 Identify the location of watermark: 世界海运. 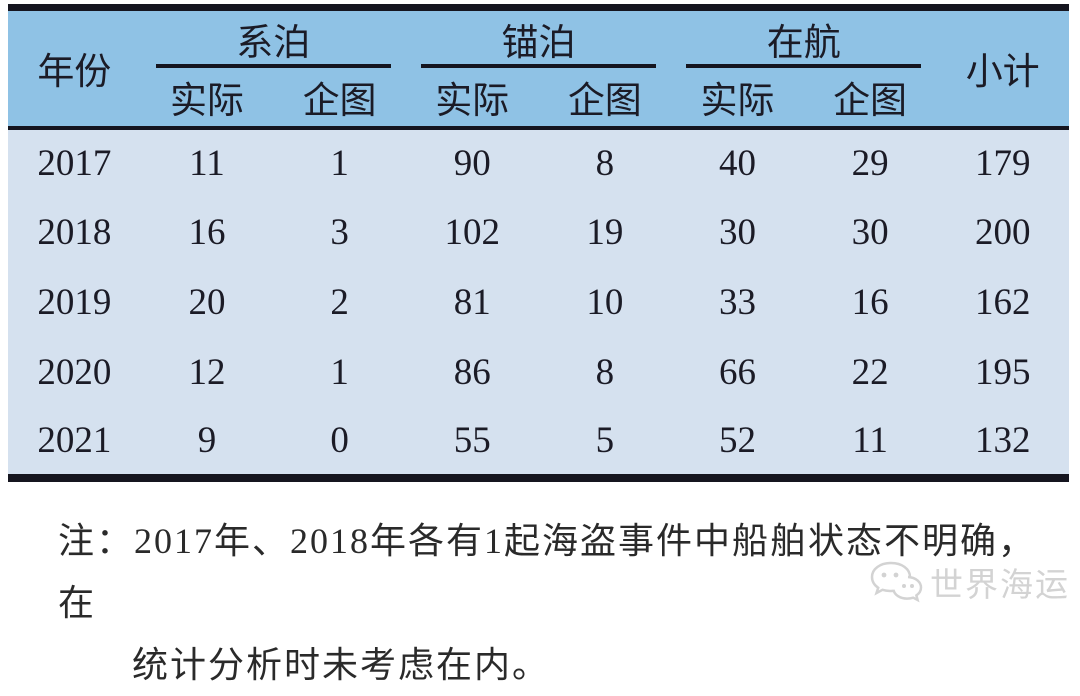
(969, 582).